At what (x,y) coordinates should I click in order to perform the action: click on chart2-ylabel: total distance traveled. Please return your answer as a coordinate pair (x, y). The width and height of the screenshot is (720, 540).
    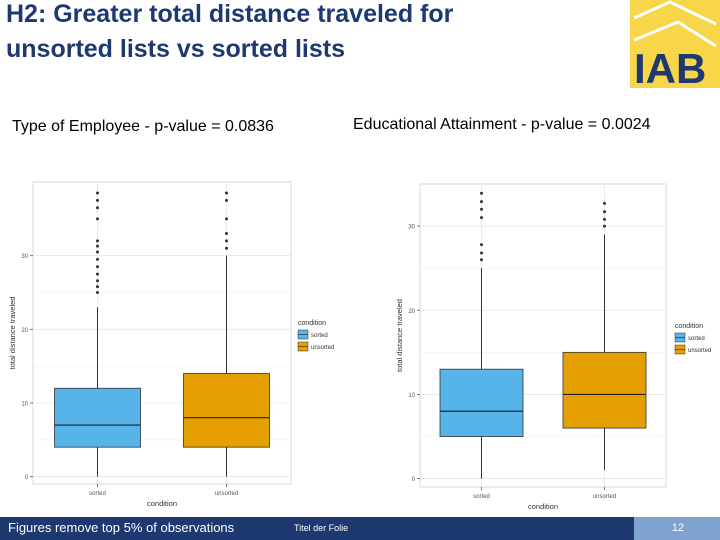
    Looking at the image, I should click on (400, 335).